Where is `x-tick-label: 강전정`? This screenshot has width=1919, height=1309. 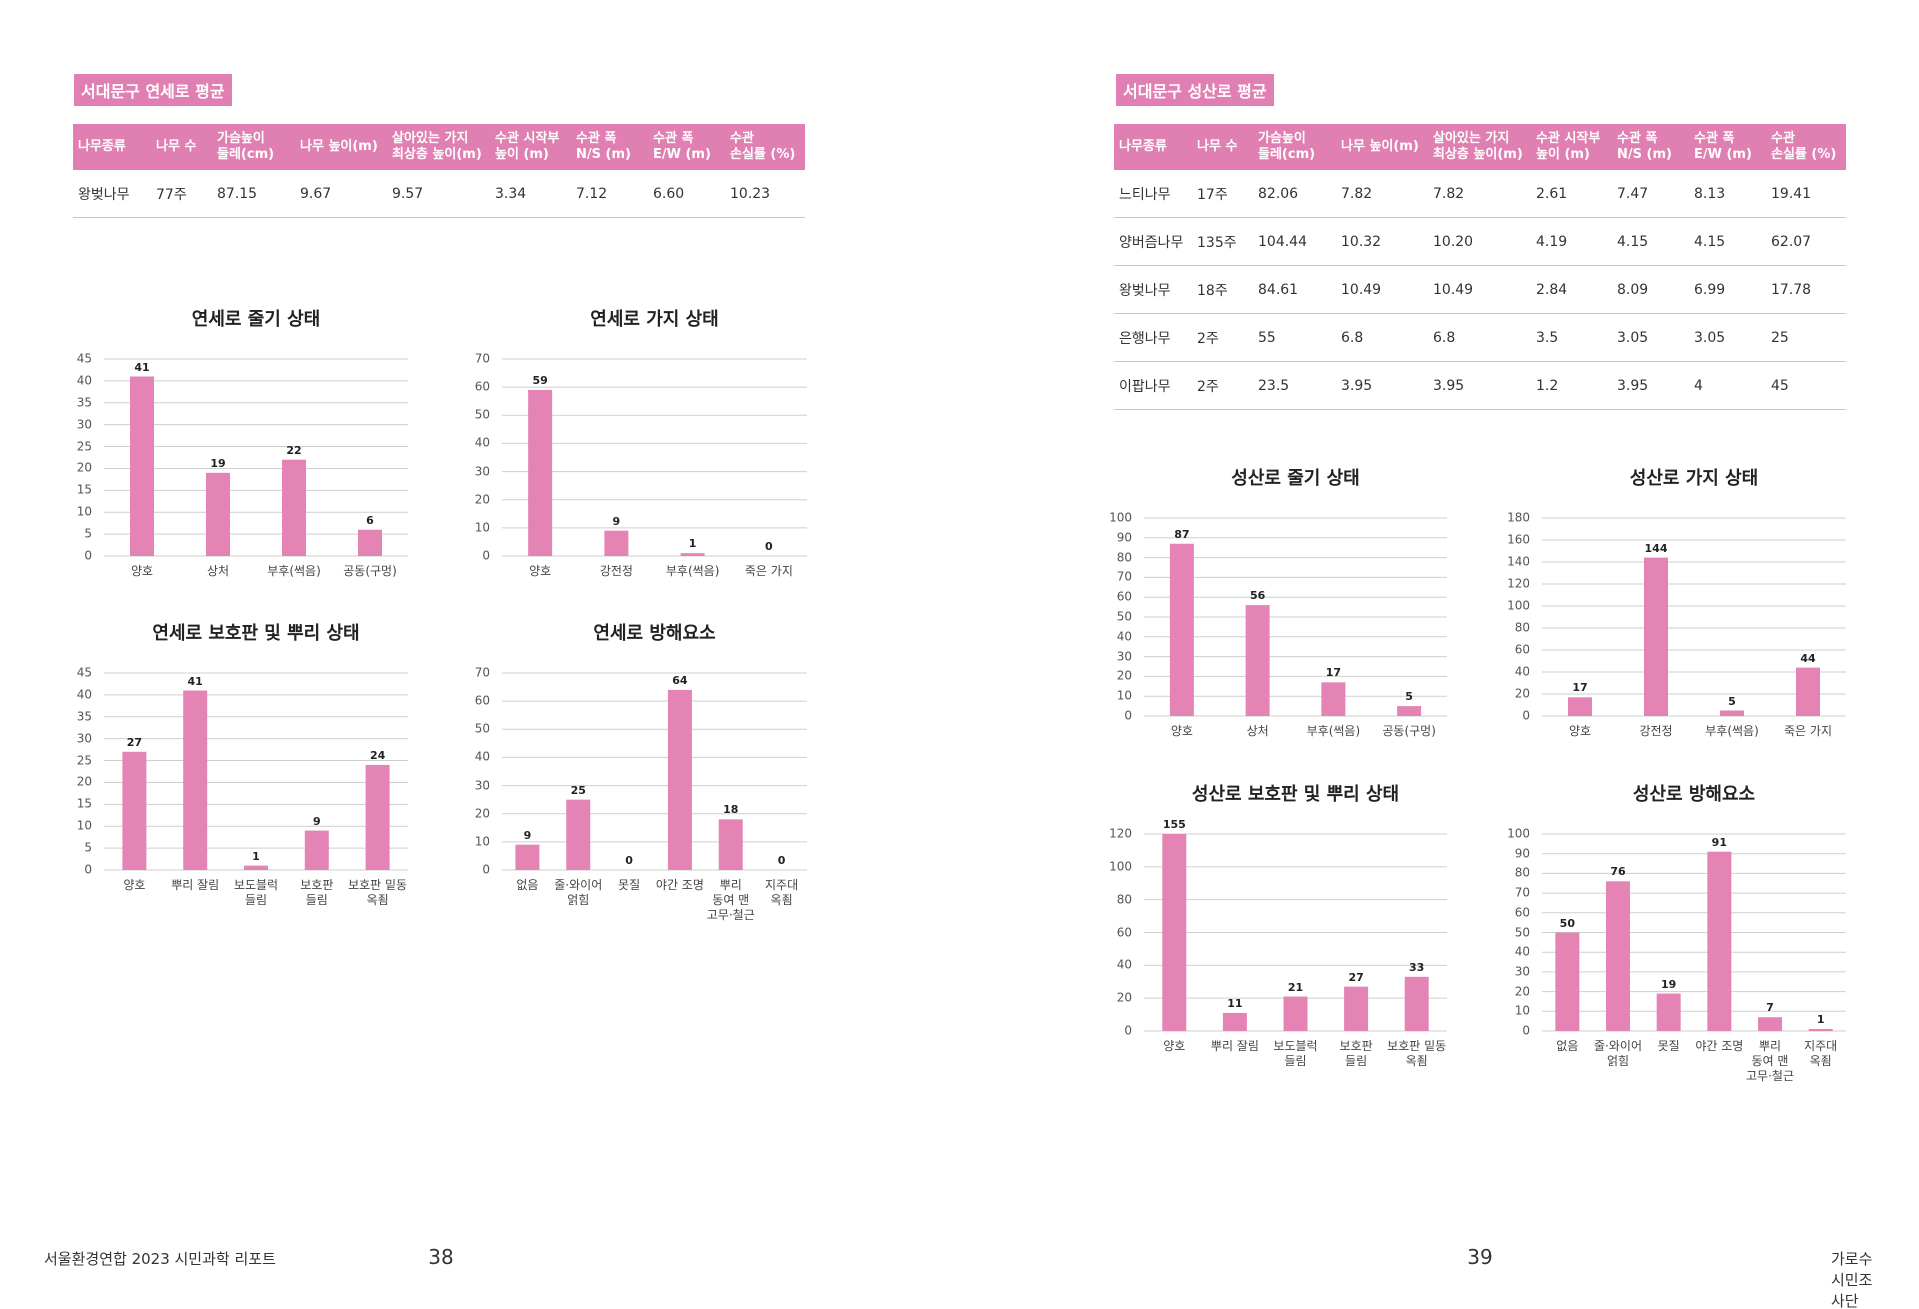
x-tick-label: 강전정 is located at coordinates (1656, 731).